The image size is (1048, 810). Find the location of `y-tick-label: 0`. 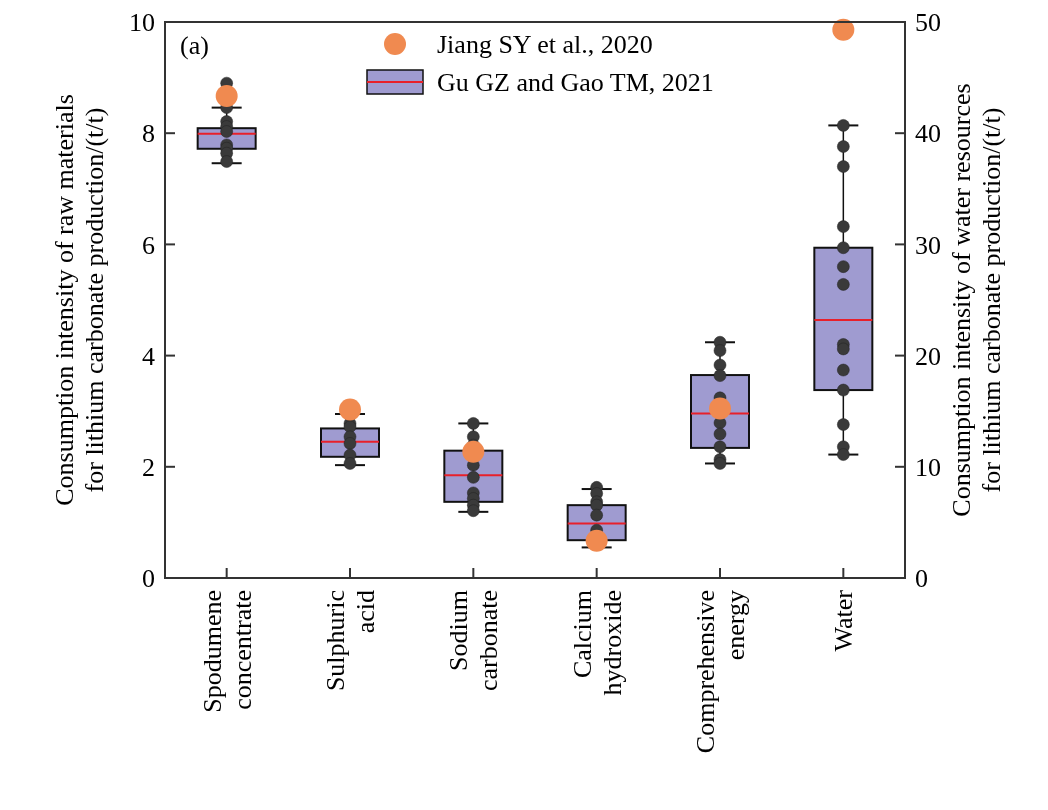

y-tick-label: 0 is located at coordinates (148, 579).